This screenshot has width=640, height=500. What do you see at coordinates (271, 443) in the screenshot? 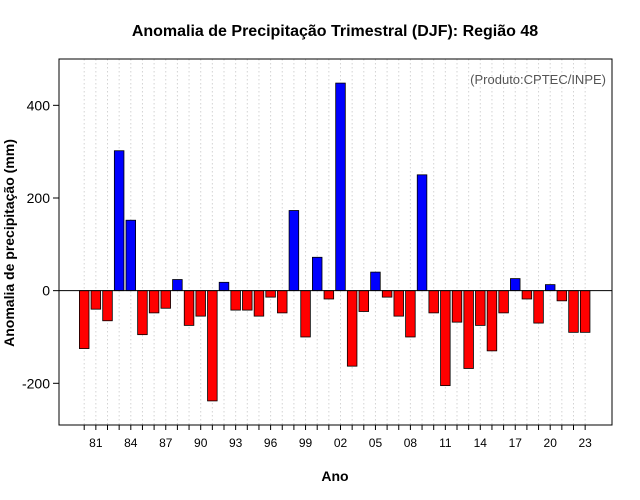
I see `x-tick-label: 96` at bounding box center [271, 443].